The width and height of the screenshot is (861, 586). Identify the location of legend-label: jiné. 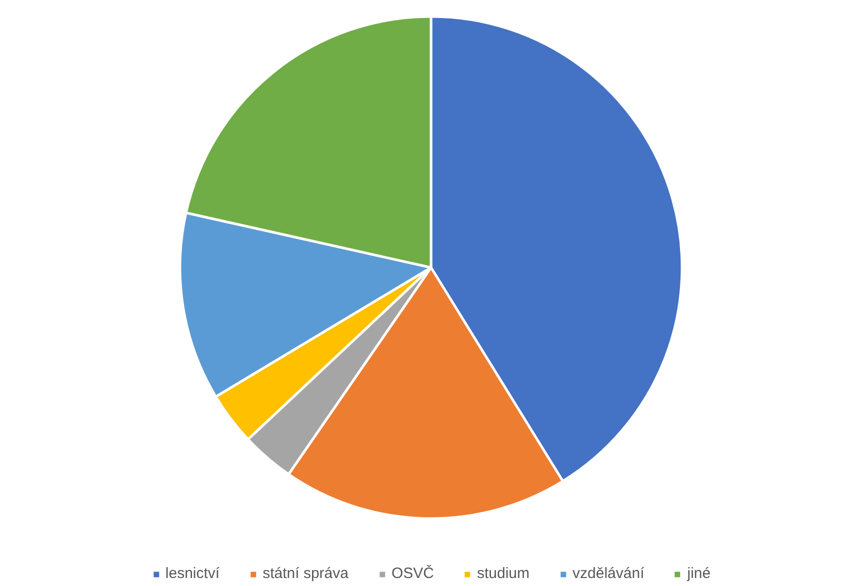
(699, 573).